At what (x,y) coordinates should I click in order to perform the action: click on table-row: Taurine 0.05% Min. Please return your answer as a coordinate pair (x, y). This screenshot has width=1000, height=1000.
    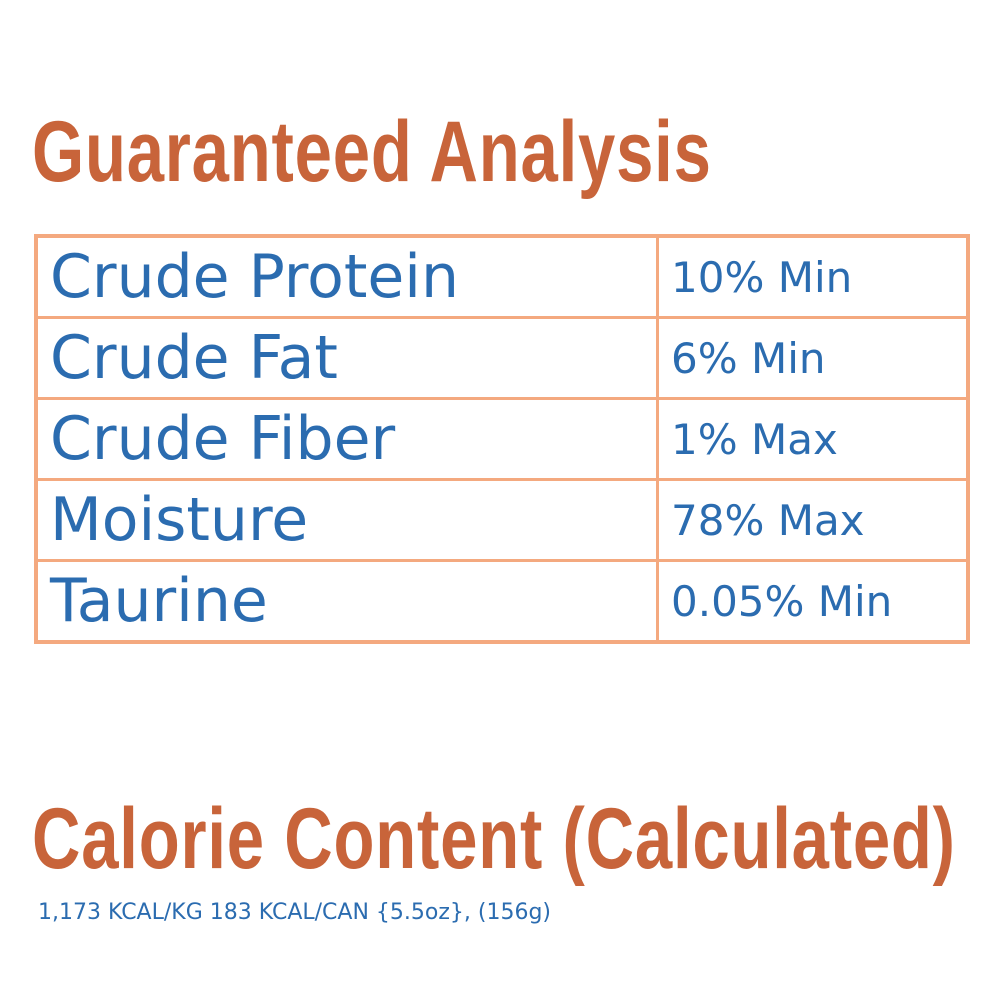
    Looking at the image, I should click on (502, 601).